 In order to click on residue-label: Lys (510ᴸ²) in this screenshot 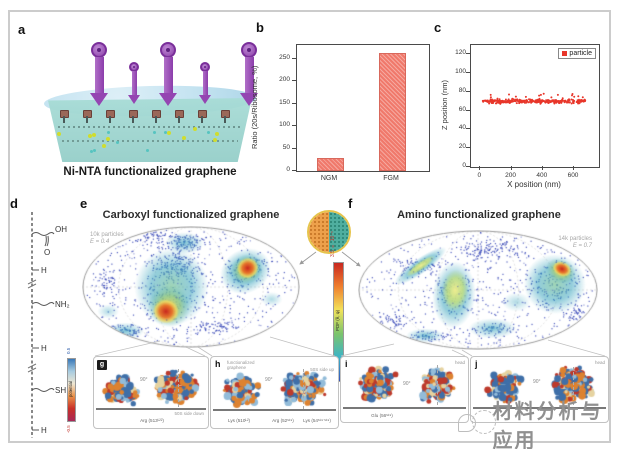, I will do `click(239, 420)`.